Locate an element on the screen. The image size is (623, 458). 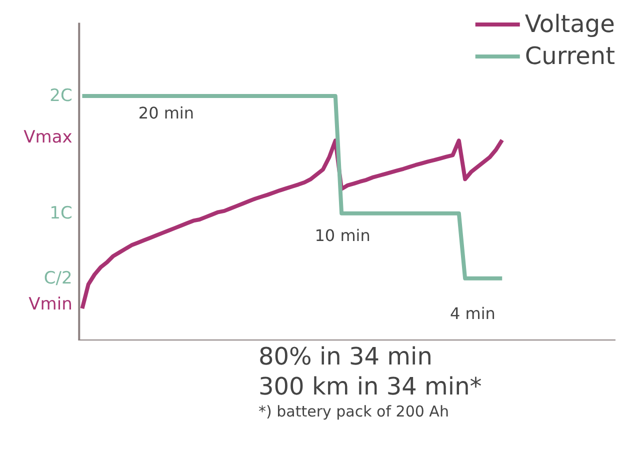
text: 1C is located at coordinates (61, 213).